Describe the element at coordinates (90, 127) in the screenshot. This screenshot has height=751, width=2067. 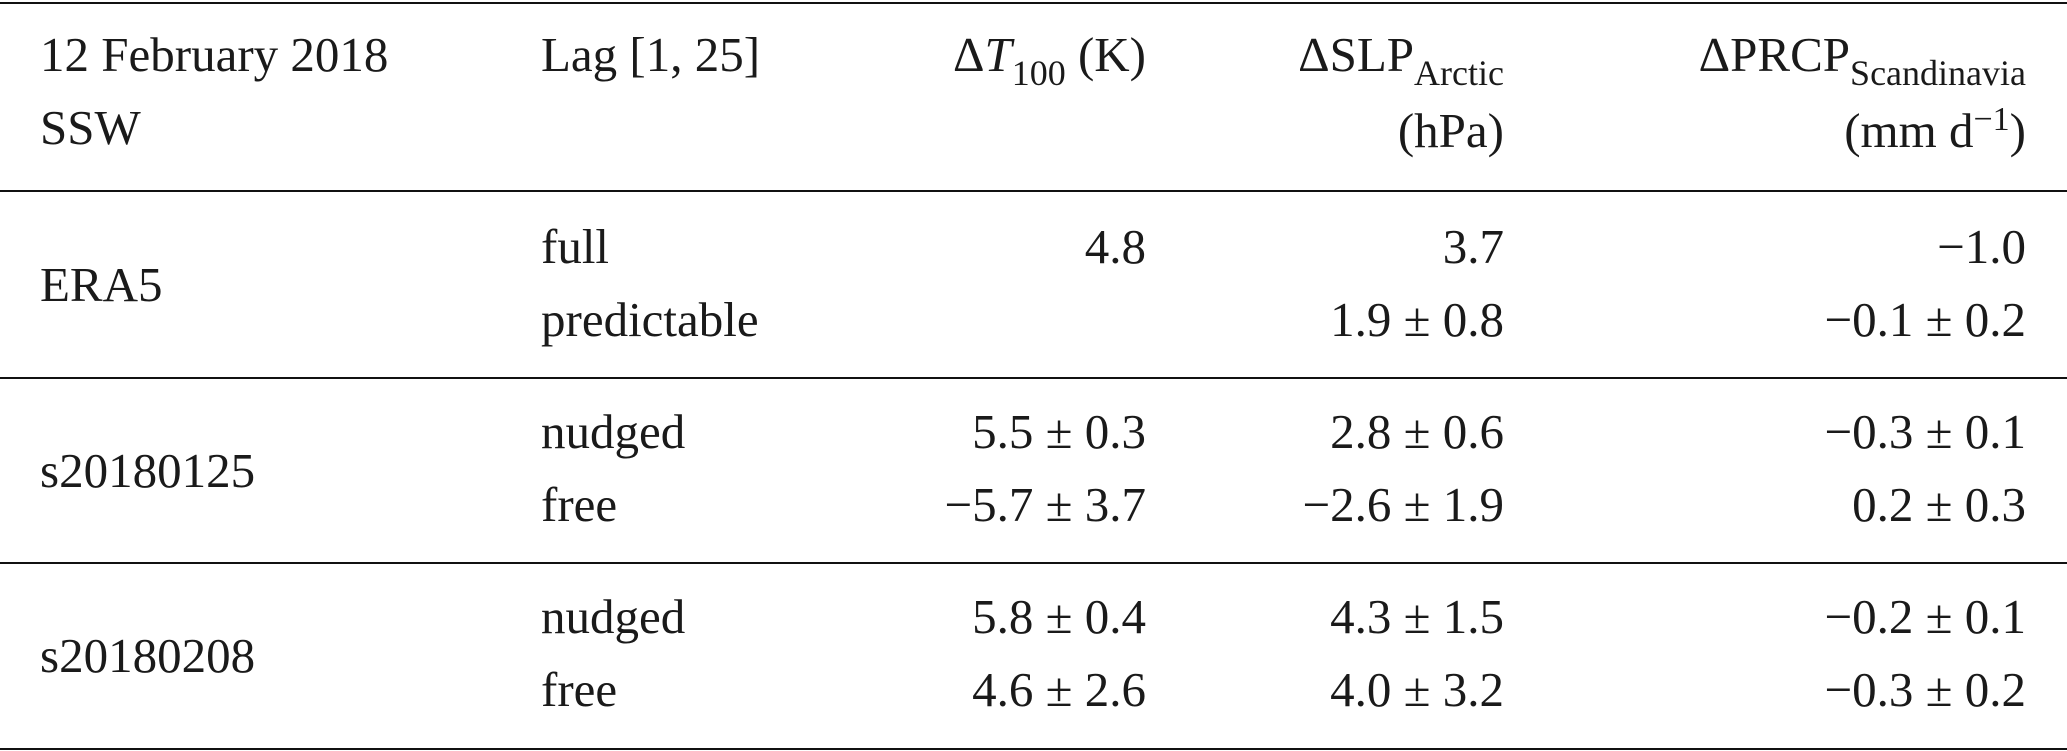
I see `header-event-line2: SSW` at that location.